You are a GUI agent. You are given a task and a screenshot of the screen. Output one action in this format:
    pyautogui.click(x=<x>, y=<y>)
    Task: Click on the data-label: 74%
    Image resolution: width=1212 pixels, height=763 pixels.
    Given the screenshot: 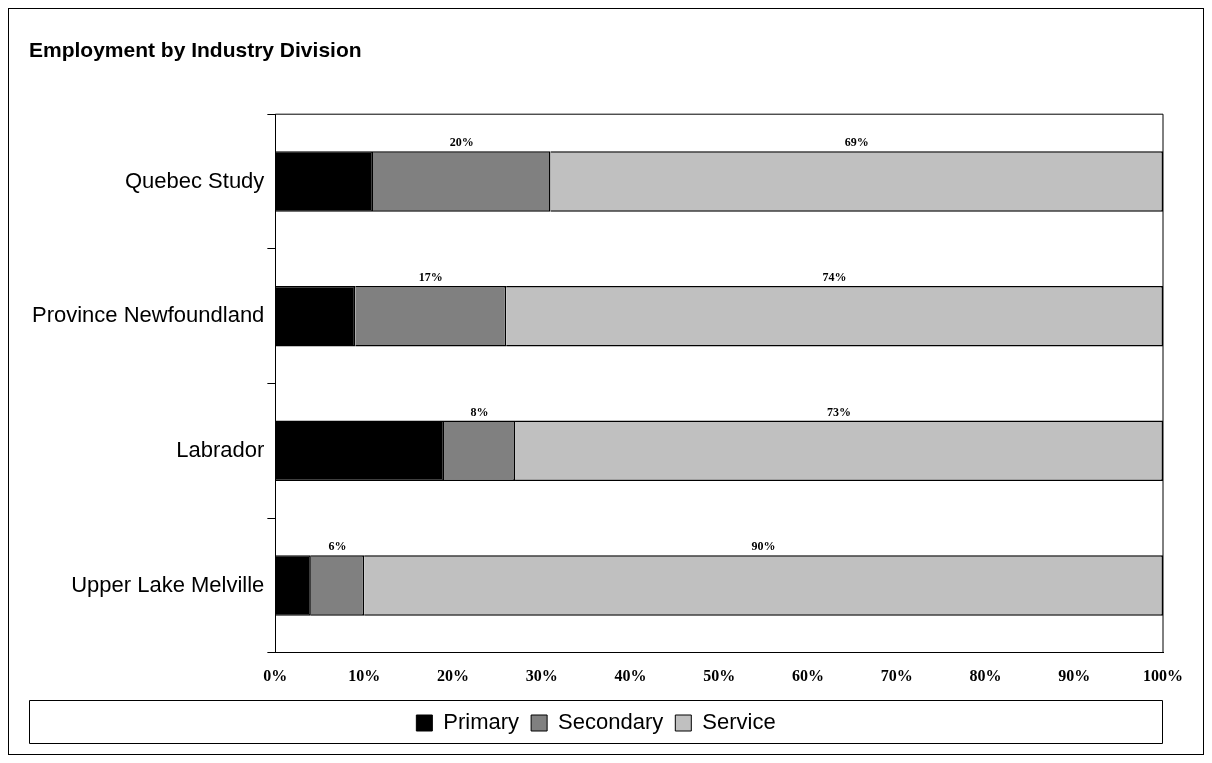 What is the action you would take?
    pyautogui.click(x=834, y=276)
    